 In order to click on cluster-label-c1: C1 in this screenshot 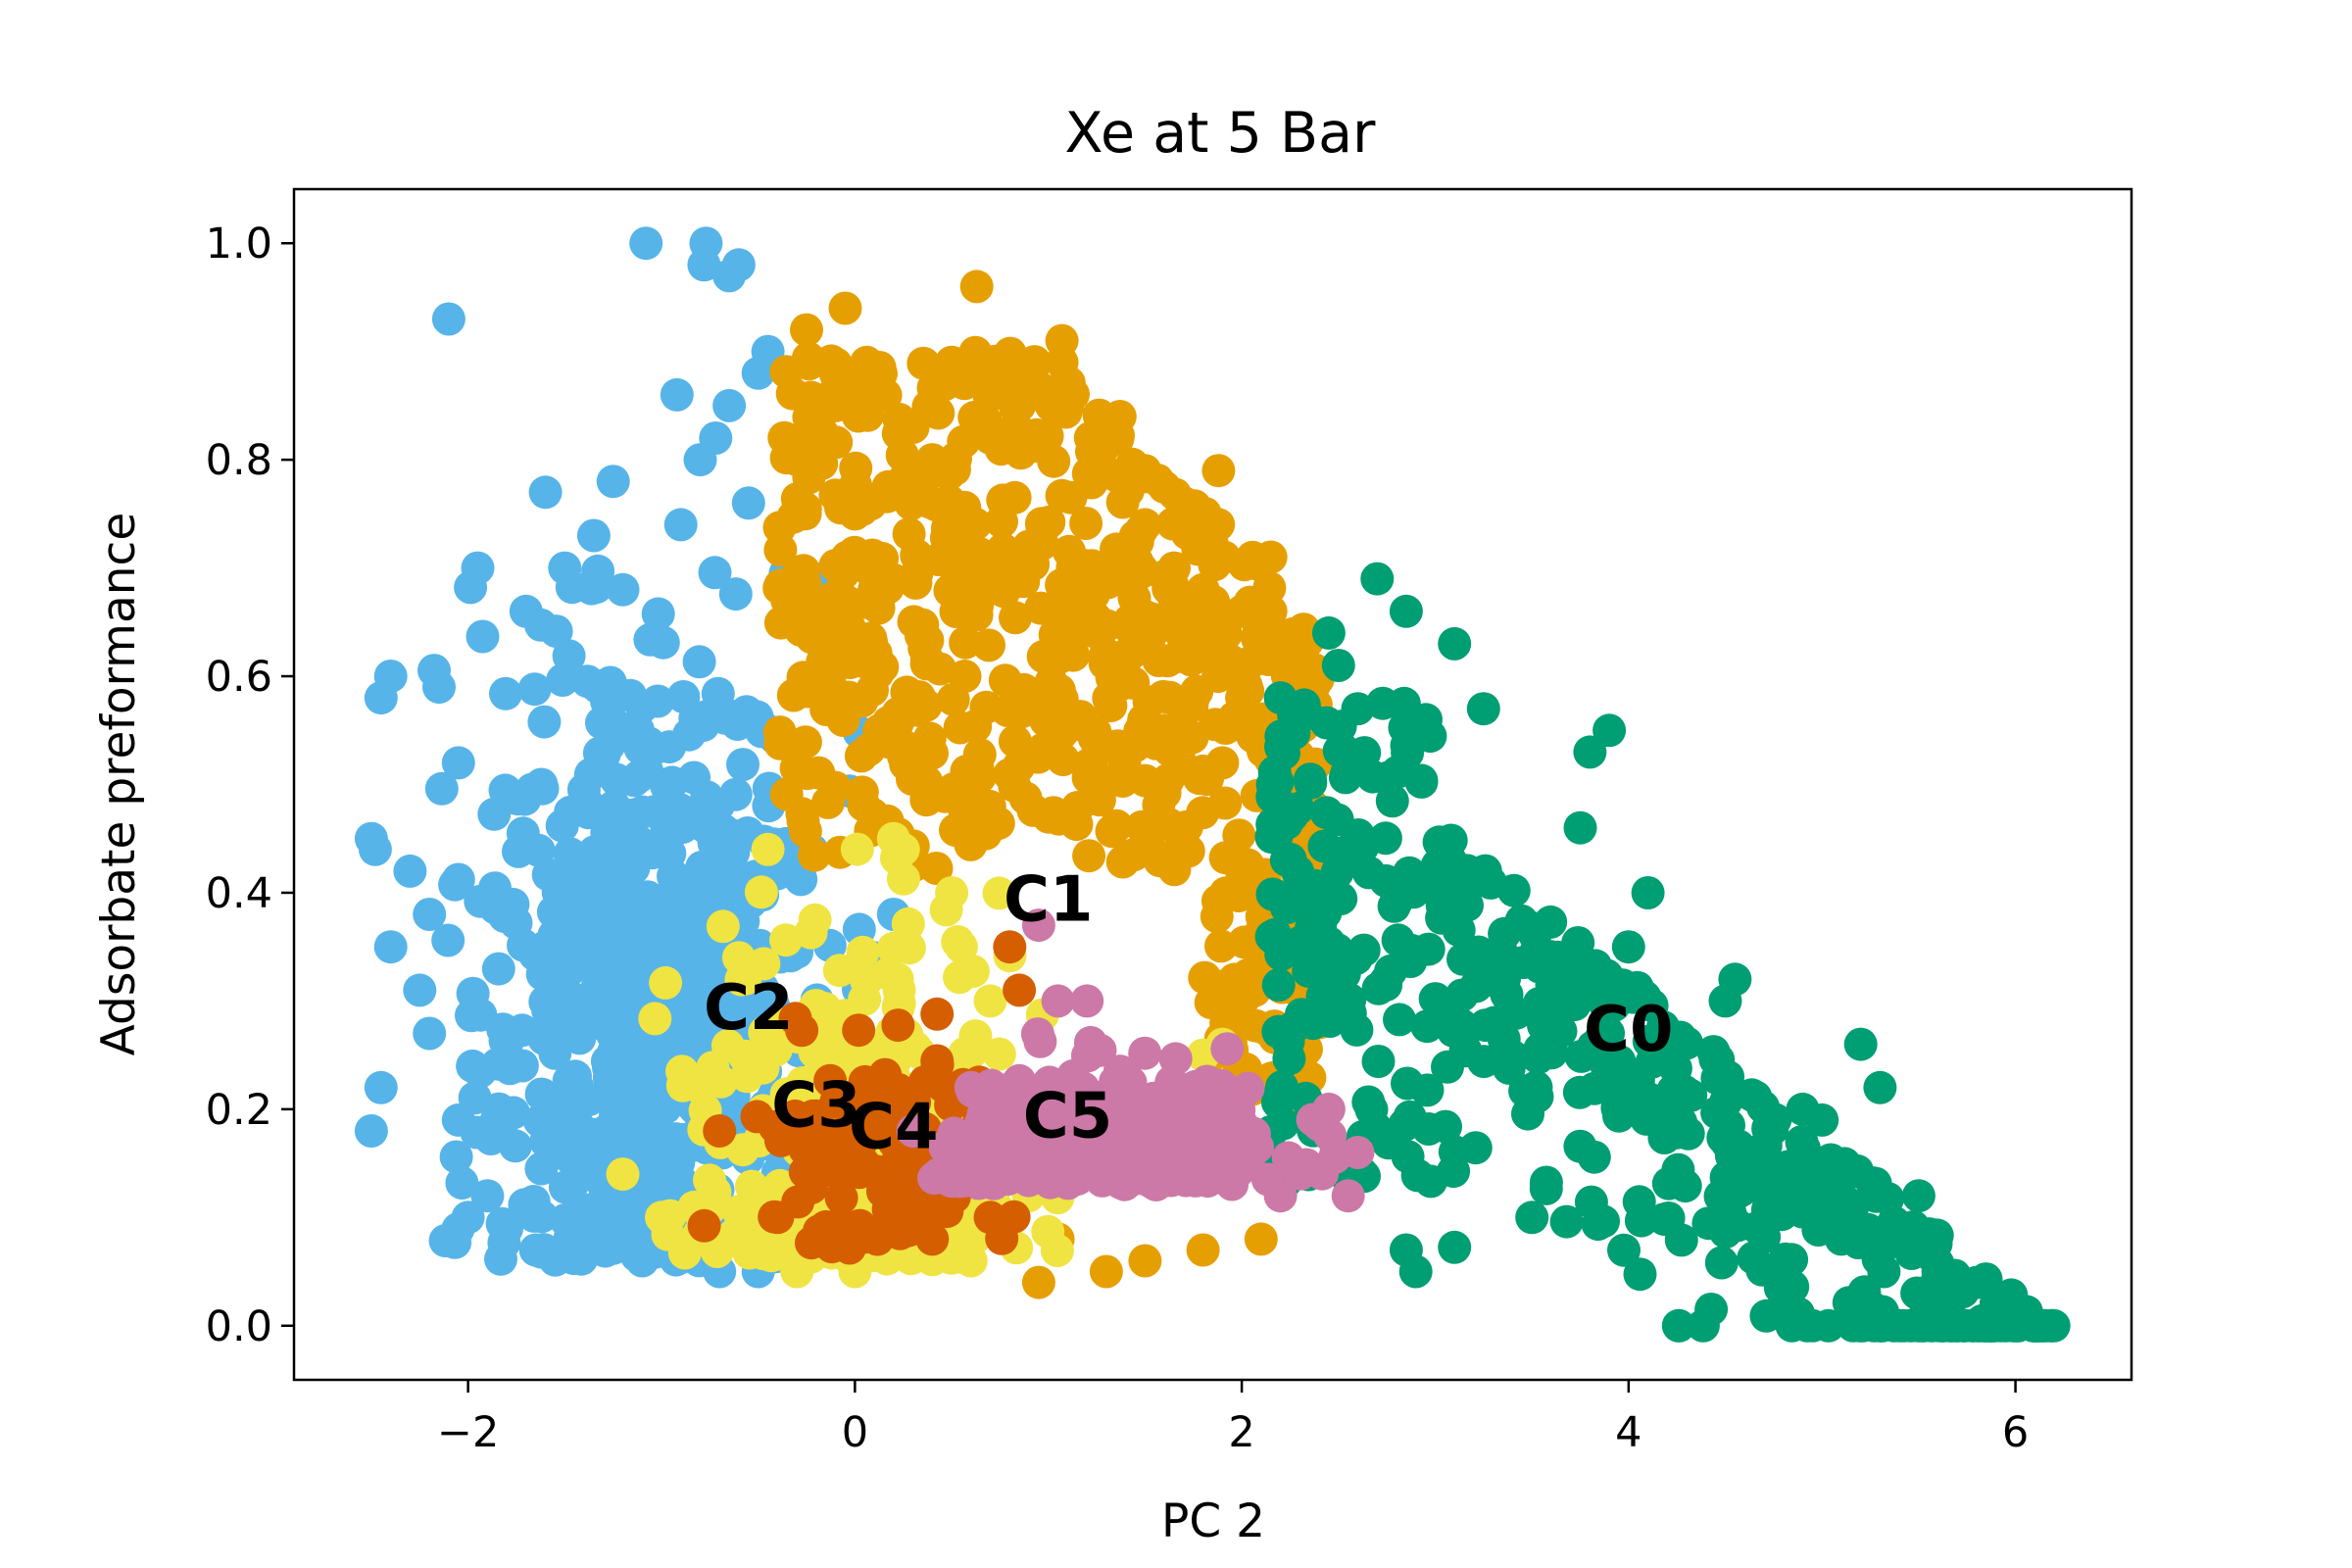, I will do `click(1049, 900)`.